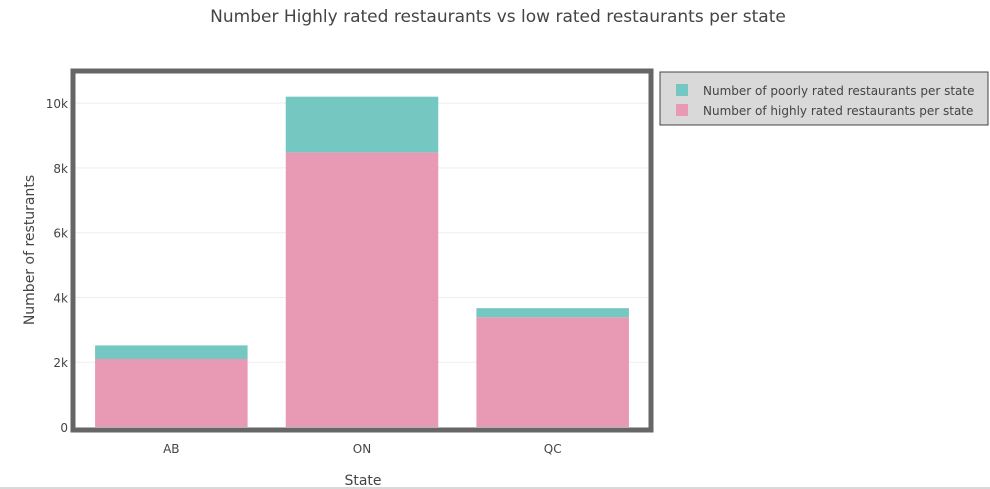 This screenshot has width=990, height=489. What do you see at coordinates (552, 313) in the screenshot?
I see `bar-qc-poor` at bounding box center [552, 313].